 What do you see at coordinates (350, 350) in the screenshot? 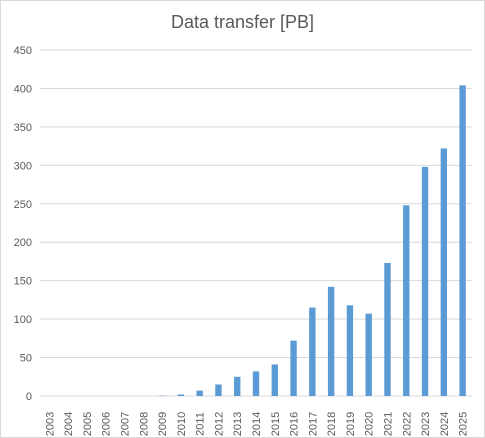
I see `bar-2019` at bounding box center [350, 350].